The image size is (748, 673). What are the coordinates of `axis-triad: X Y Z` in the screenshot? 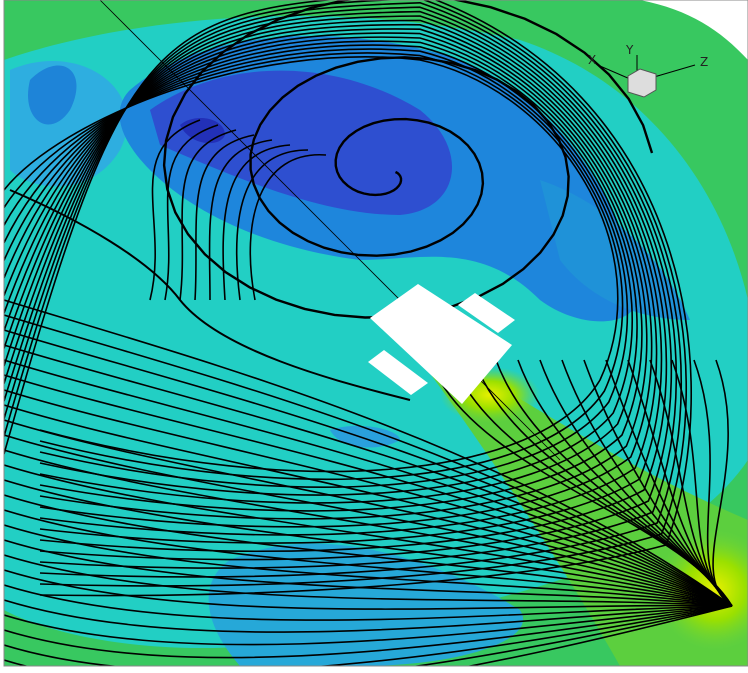 It's located at (648, 70).